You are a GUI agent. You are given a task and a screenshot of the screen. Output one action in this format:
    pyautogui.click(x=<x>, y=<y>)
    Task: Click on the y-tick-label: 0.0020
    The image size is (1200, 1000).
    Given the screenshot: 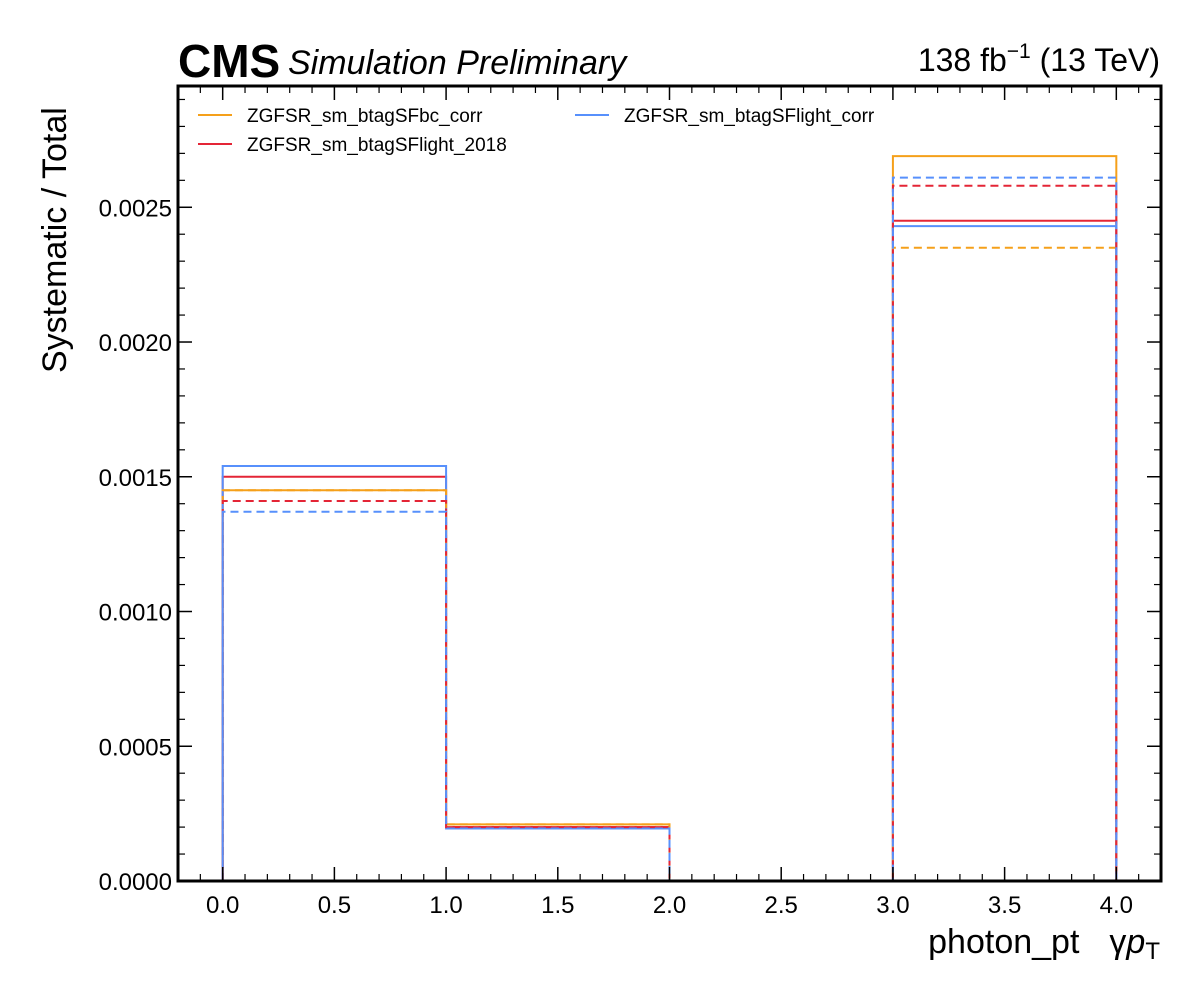 What is the action you would take?
    pyautogui.click(x=135, y=343)
    